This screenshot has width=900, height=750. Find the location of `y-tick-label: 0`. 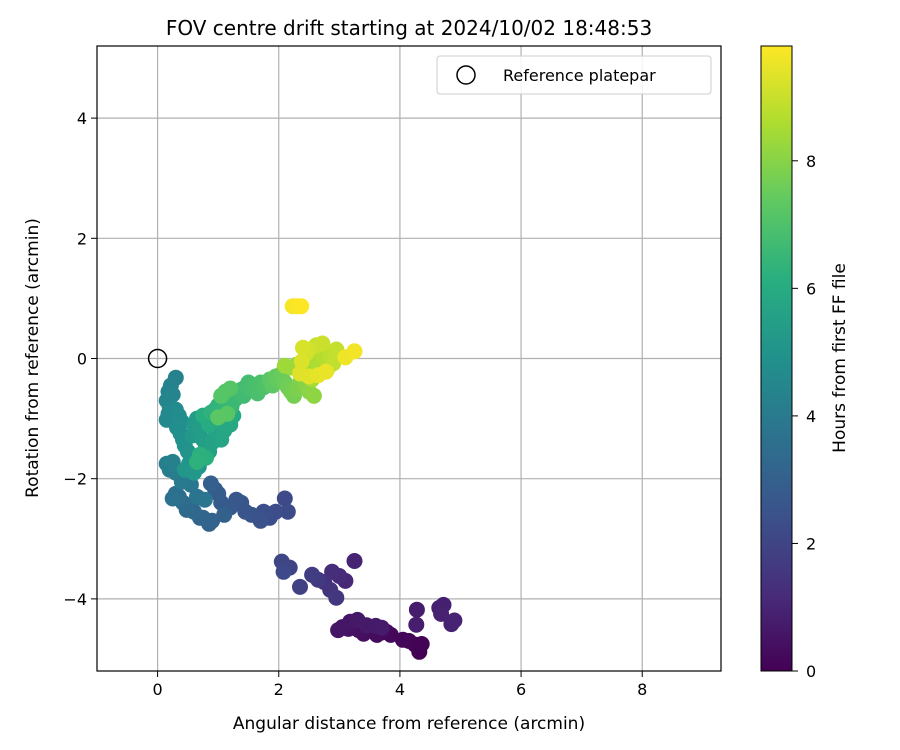

y-tick-label: 0 is located at coordinates (82, 359).